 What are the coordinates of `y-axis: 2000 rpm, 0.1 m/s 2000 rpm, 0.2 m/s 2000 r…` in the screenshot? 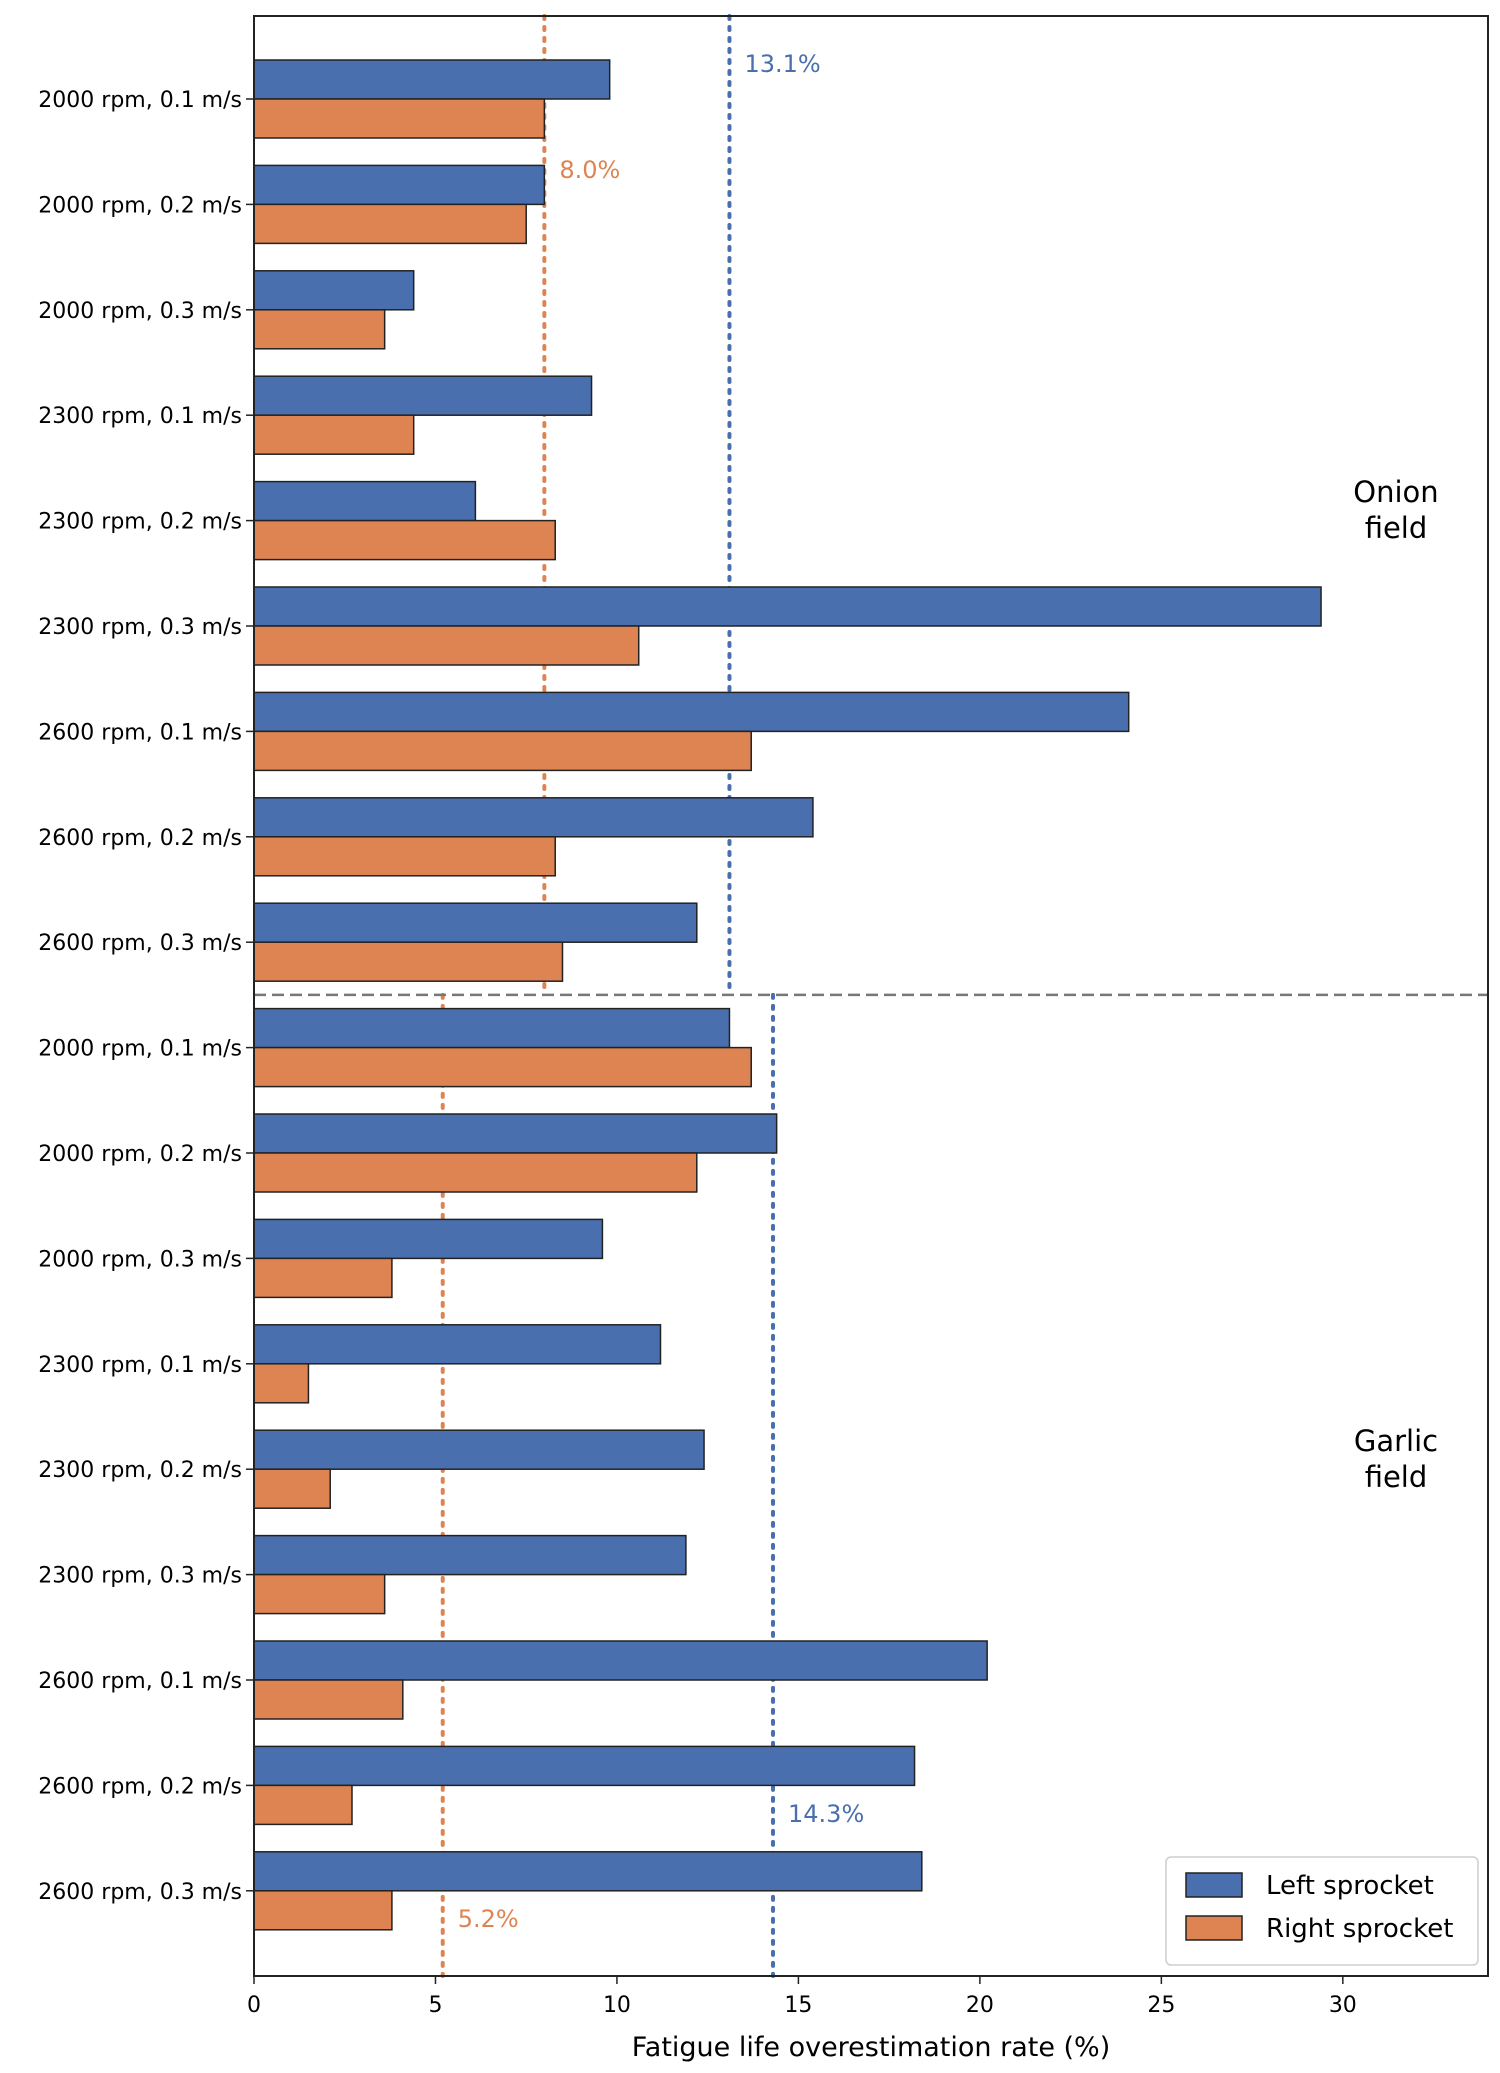 It's located at (146, 996).